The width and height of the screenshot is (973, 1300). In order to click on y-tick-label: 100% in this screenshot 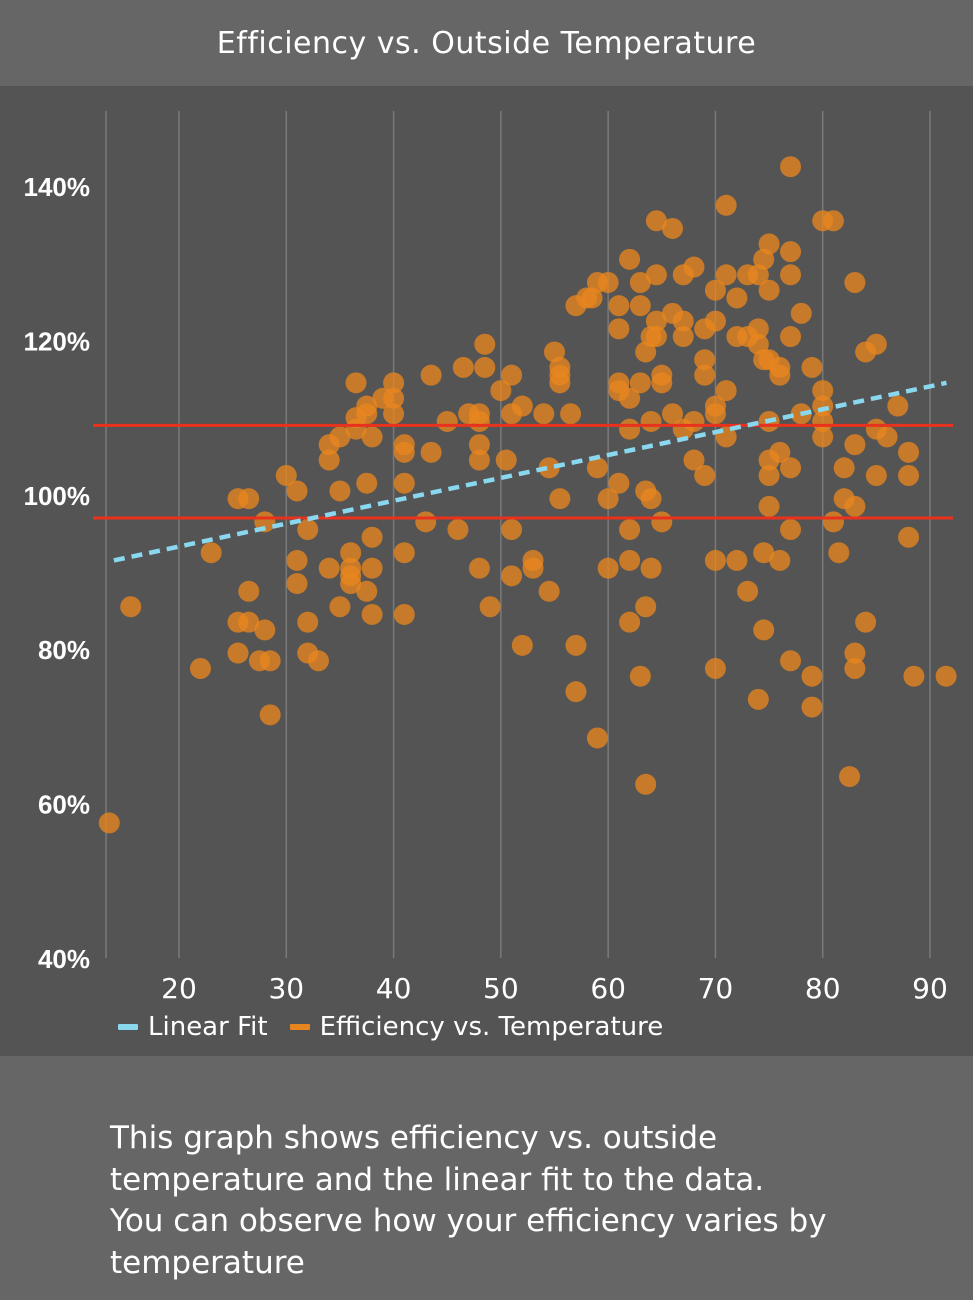, I will do `click(57, 496)`.